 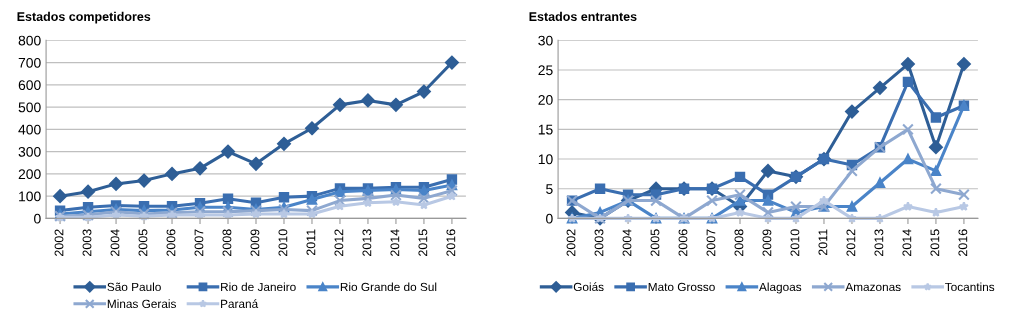 I want to click on chart-title: Estados competidores, so click(x=84, y=17).